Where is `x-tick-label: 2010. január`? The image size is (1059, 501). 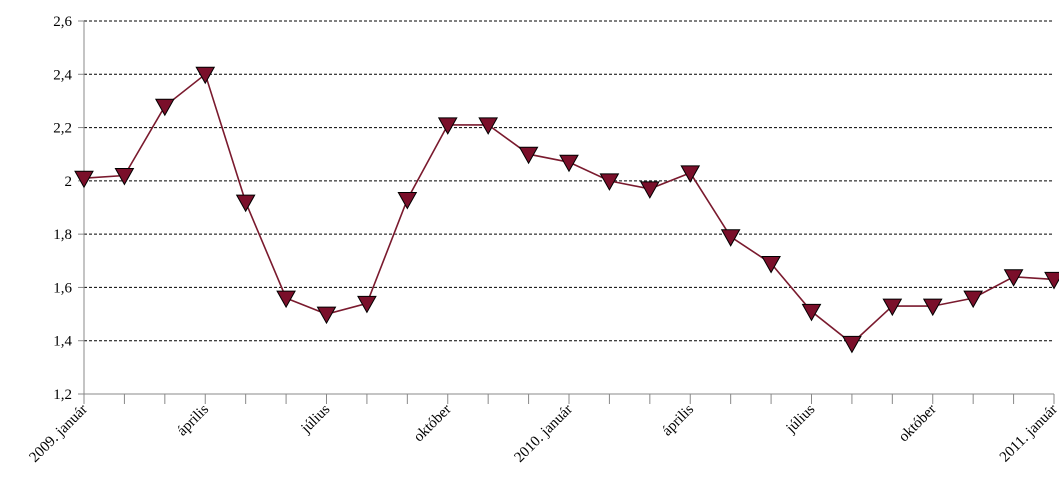
x-tick-label: 2010. január is located at coordinates (543, 434).